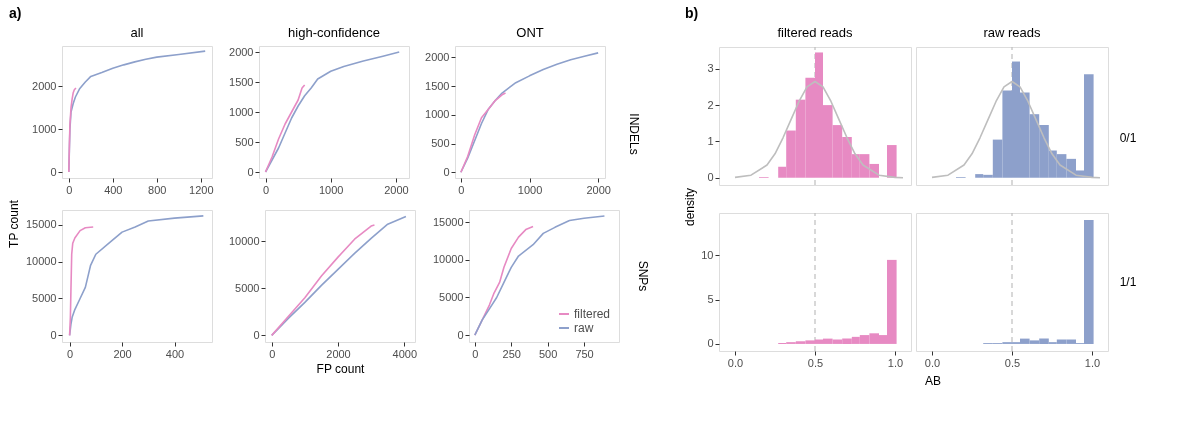  What do you see at coordinates (137, 32) in the screenshot?
I see `chart-title: all` at bounding box center [137, 32].